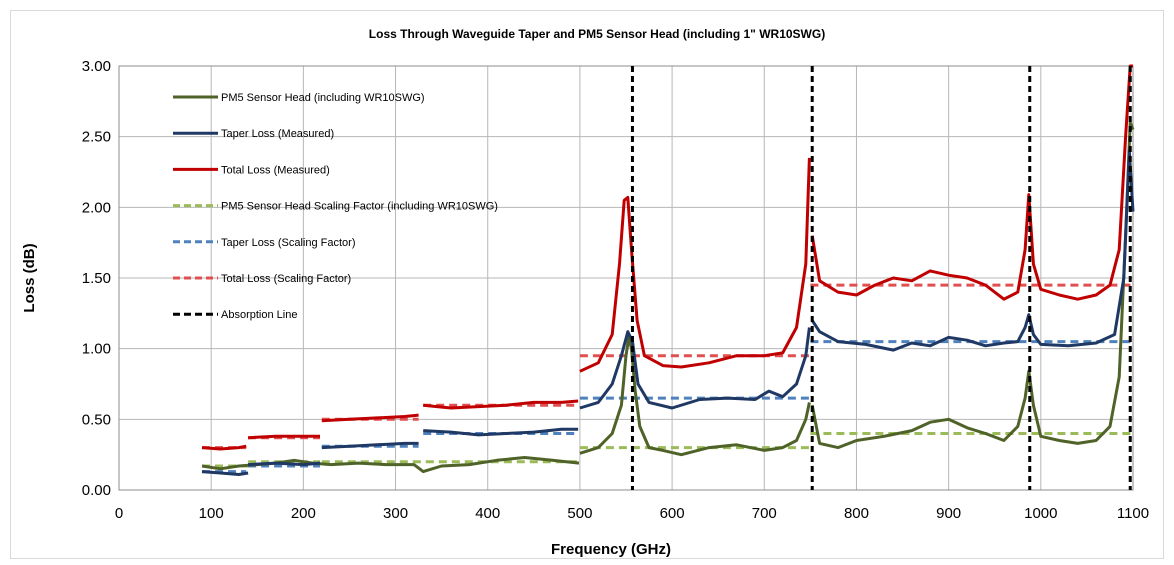  I want to click on y-tick-label: 1.50, so click(96, 278).